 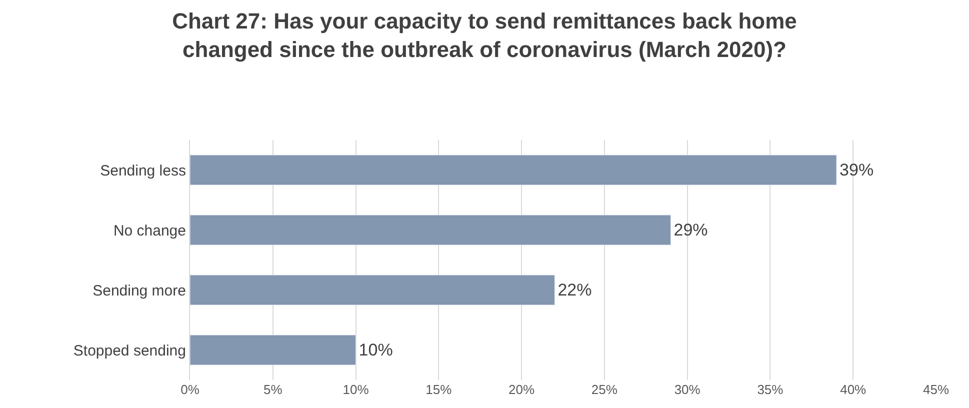 I want to click on x-tick-label: 30%, so click(x=687, y=389).